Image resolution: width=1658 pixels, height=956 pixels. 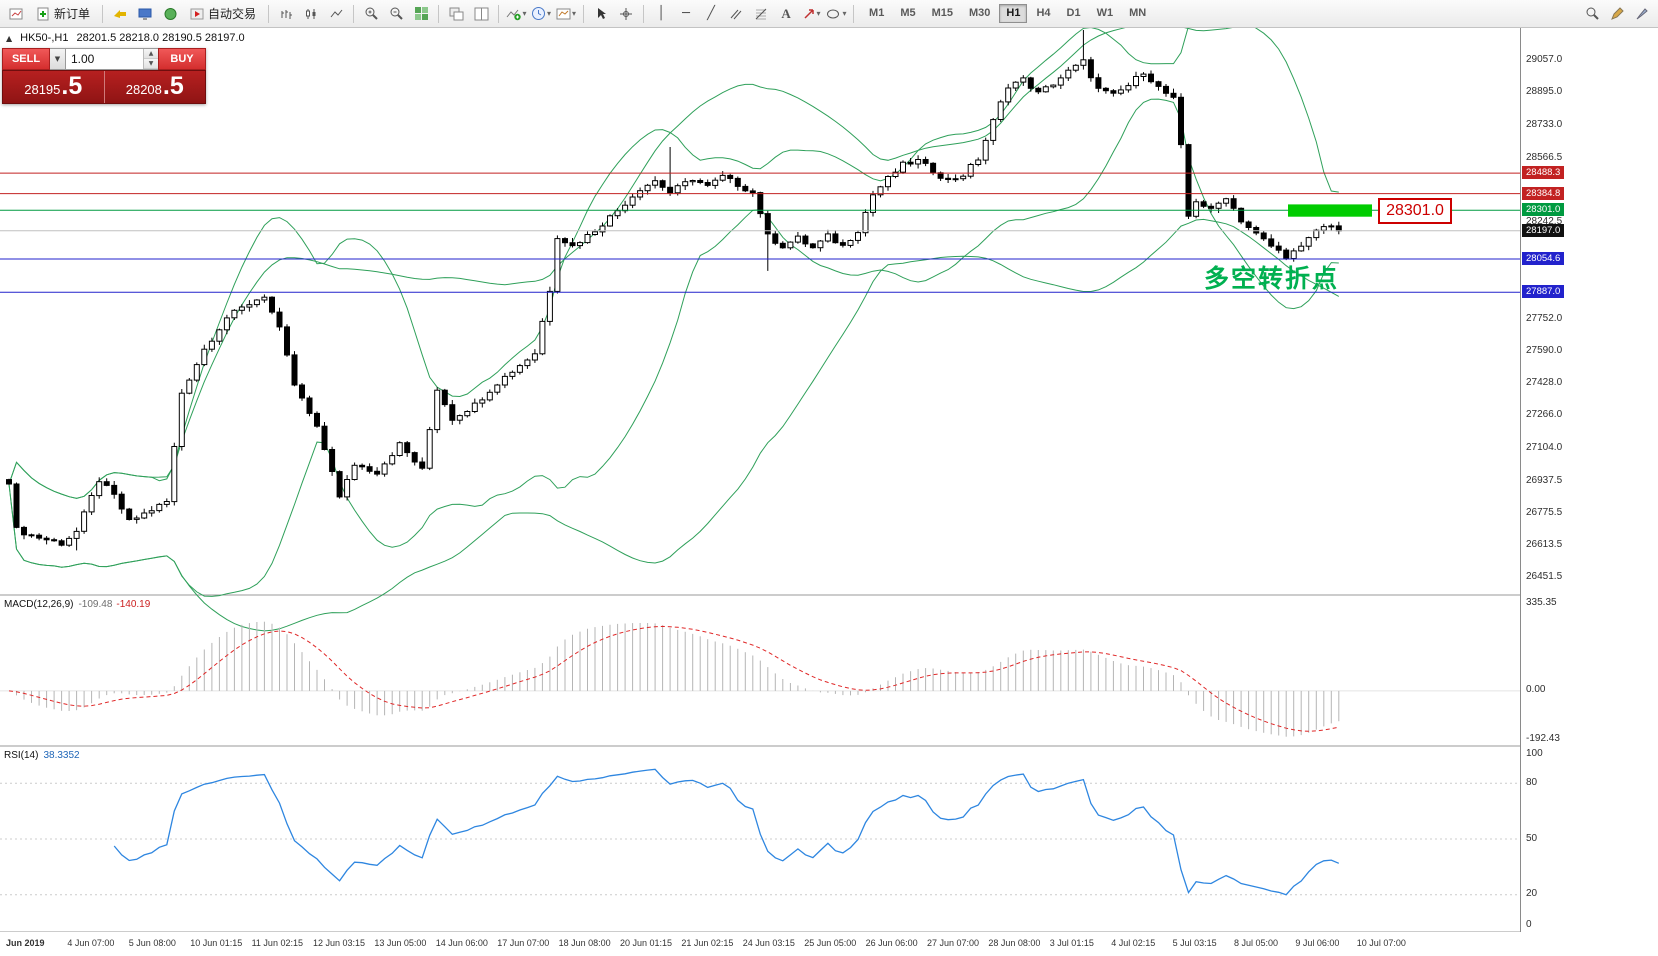 I want to click on rsi-axis-label: 20, so click(x=1532, y=893).